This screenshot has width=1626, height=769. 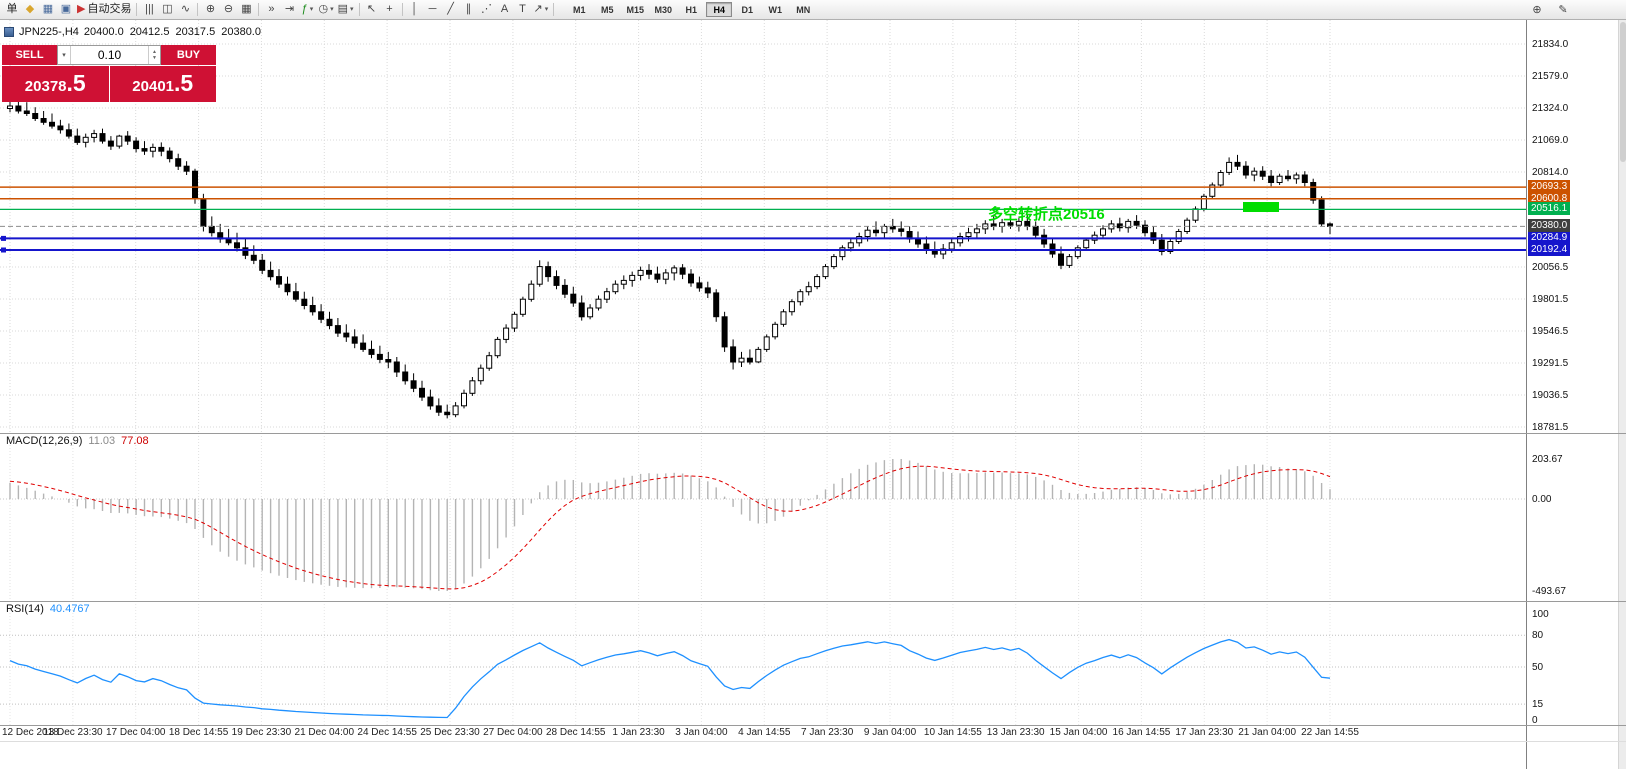 What do you see at coordinates (29, 55) in the screenshot?
I see `sell-button: SELL` at bounding box center [29, 55].